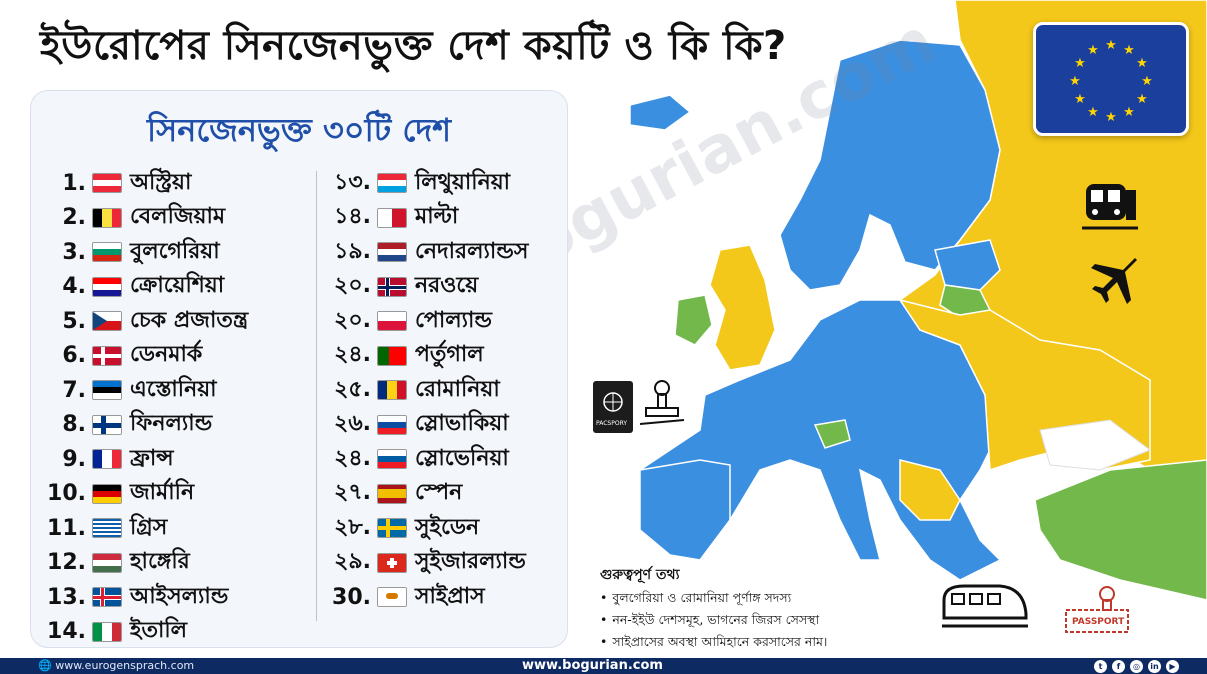 The width and height of the screenshot is (1207, 674). Describe the element at coordinates (450, 596) in the screenshot. I see `country-name: সাইপ্রাস` at that location.